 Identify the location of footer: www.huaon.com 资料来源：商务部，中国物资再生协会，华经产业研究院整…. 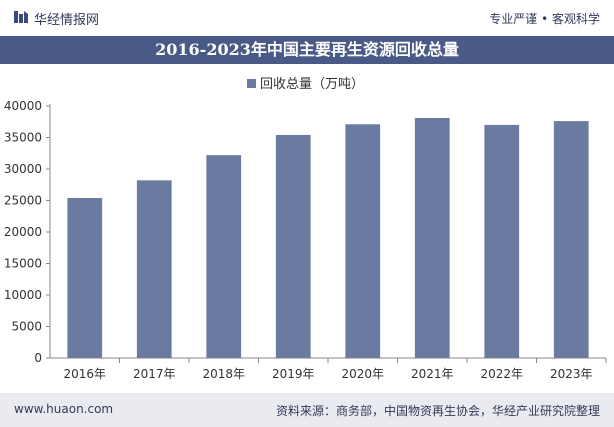
(307, 410).